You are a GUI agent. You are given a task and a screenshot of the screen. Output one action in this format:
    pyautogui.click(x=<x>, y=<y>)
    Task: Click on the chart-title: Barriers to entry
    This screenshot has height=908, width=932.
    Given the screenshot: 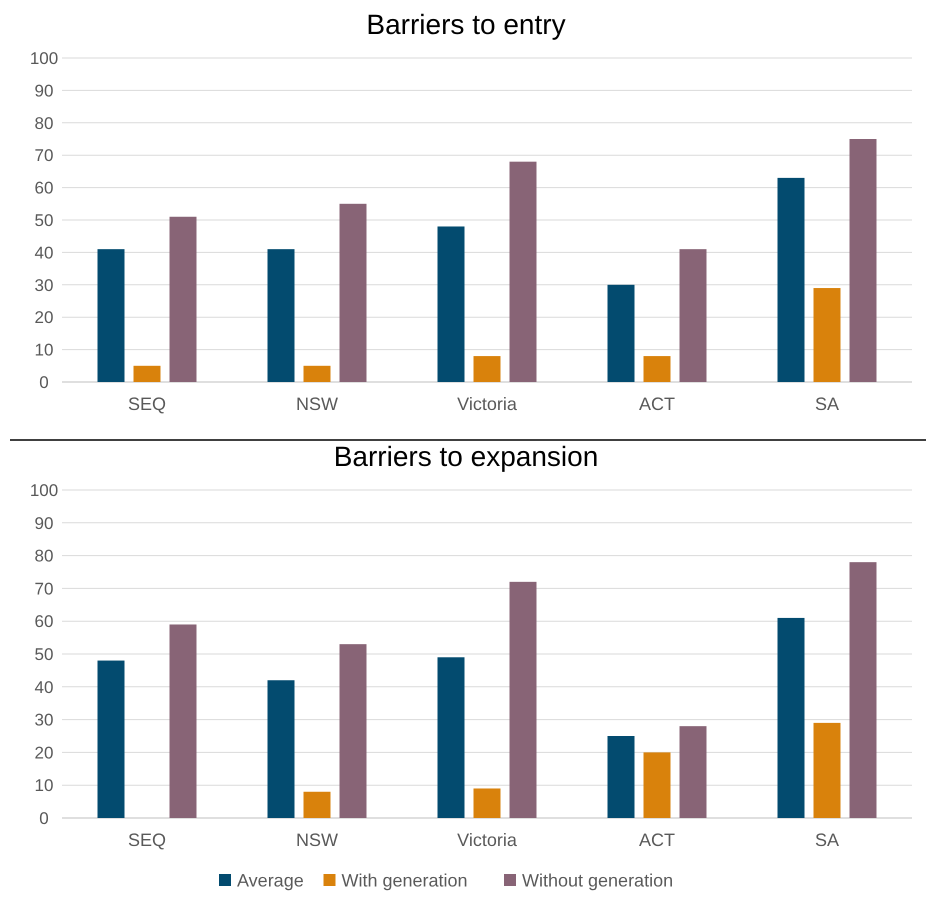 What is the action you would take?
    pyautogui.click(x=466, y=24)
    